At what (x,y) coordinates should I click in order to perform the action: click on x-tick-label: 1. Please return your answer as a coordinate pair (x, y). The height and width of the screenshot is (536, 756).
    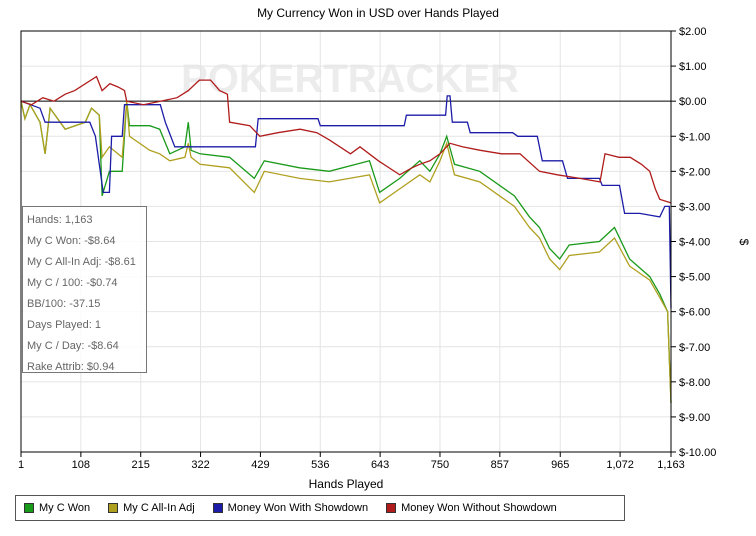
    Looking at the image, I should click on (21, 465).